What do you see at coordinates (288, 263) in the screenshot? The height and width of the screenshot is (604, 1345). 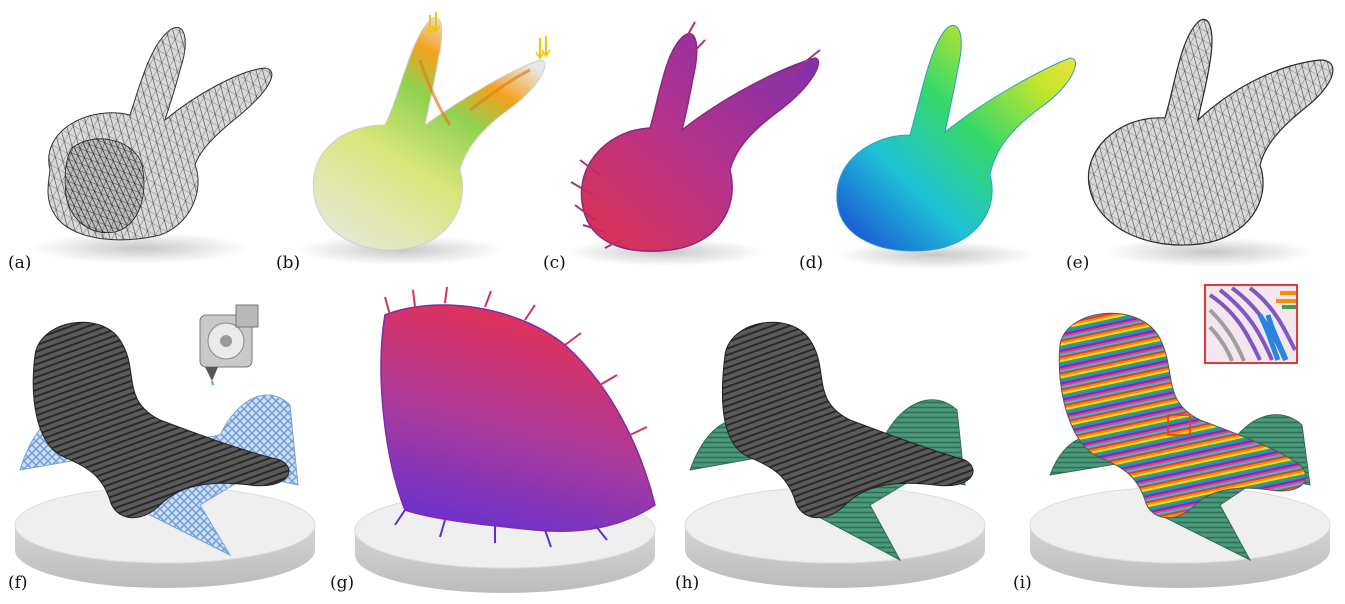 I see `panel-label-b: (b)` at bounding box center [288, 263].